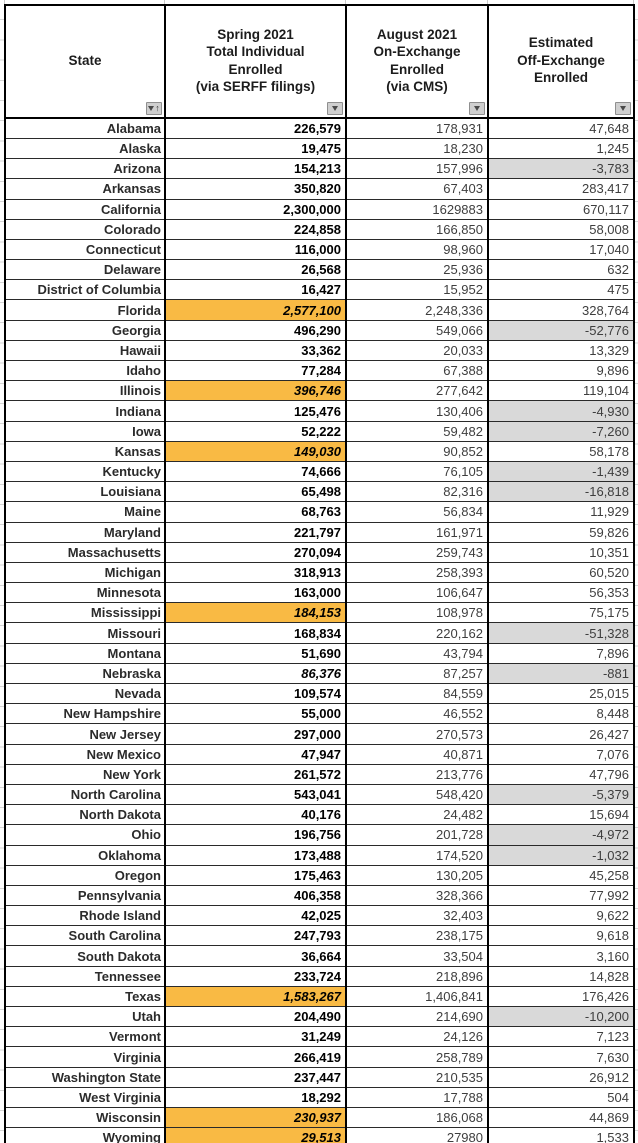 This screenshot has width=638, height=1143. I want to click on state-cell: Virginia, so click(85, 1057).